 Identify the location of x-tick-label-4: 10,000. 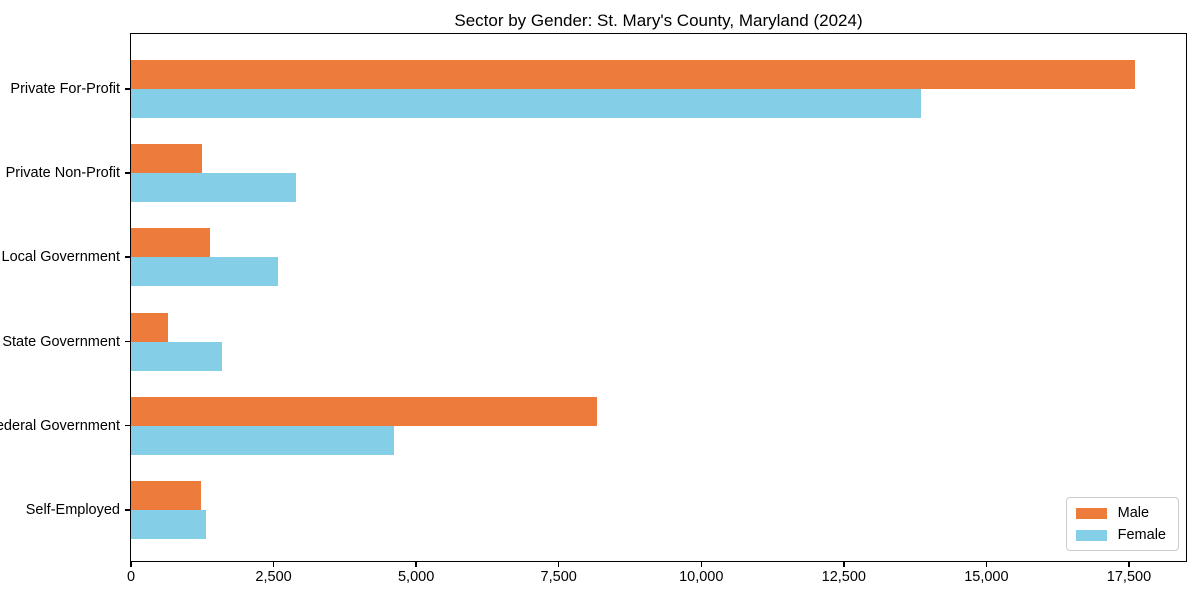
(701, 577).